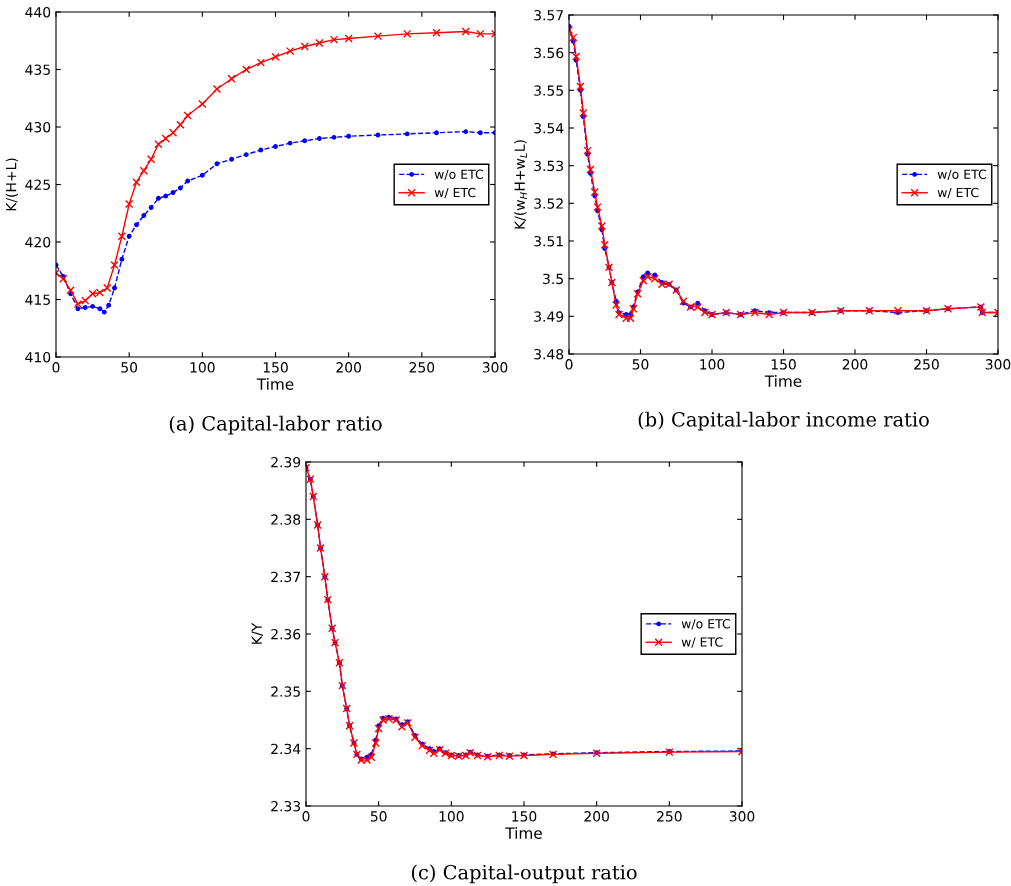 The width and height of the screenshot is (1011, 886). What do you see at coordinates (524, 874) in the screenshot?
I see `text: (c) Capital-output ratio` at bounding box center [524, 874].